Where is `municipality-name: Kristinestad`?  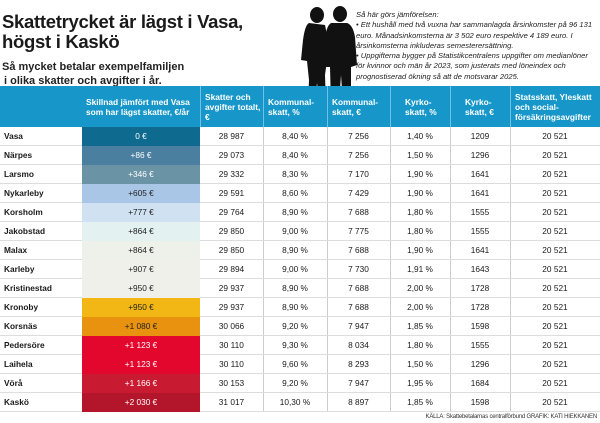 municipality-name: Kristinestad is located at coordinates (28, 288).